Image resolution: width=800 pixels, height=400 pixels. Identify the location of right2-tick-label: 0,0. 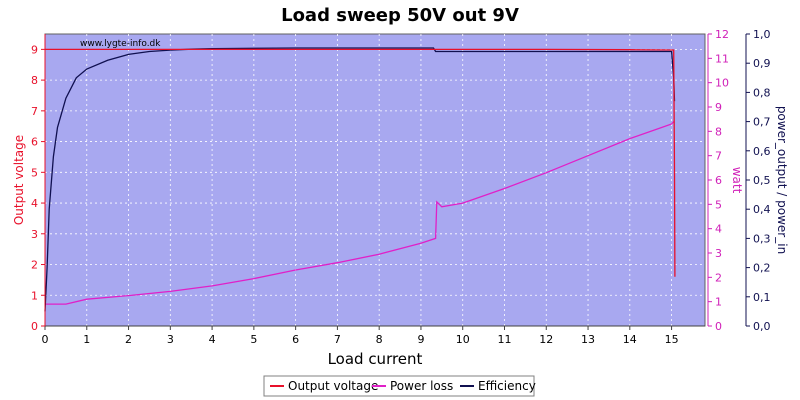
(762, 326).